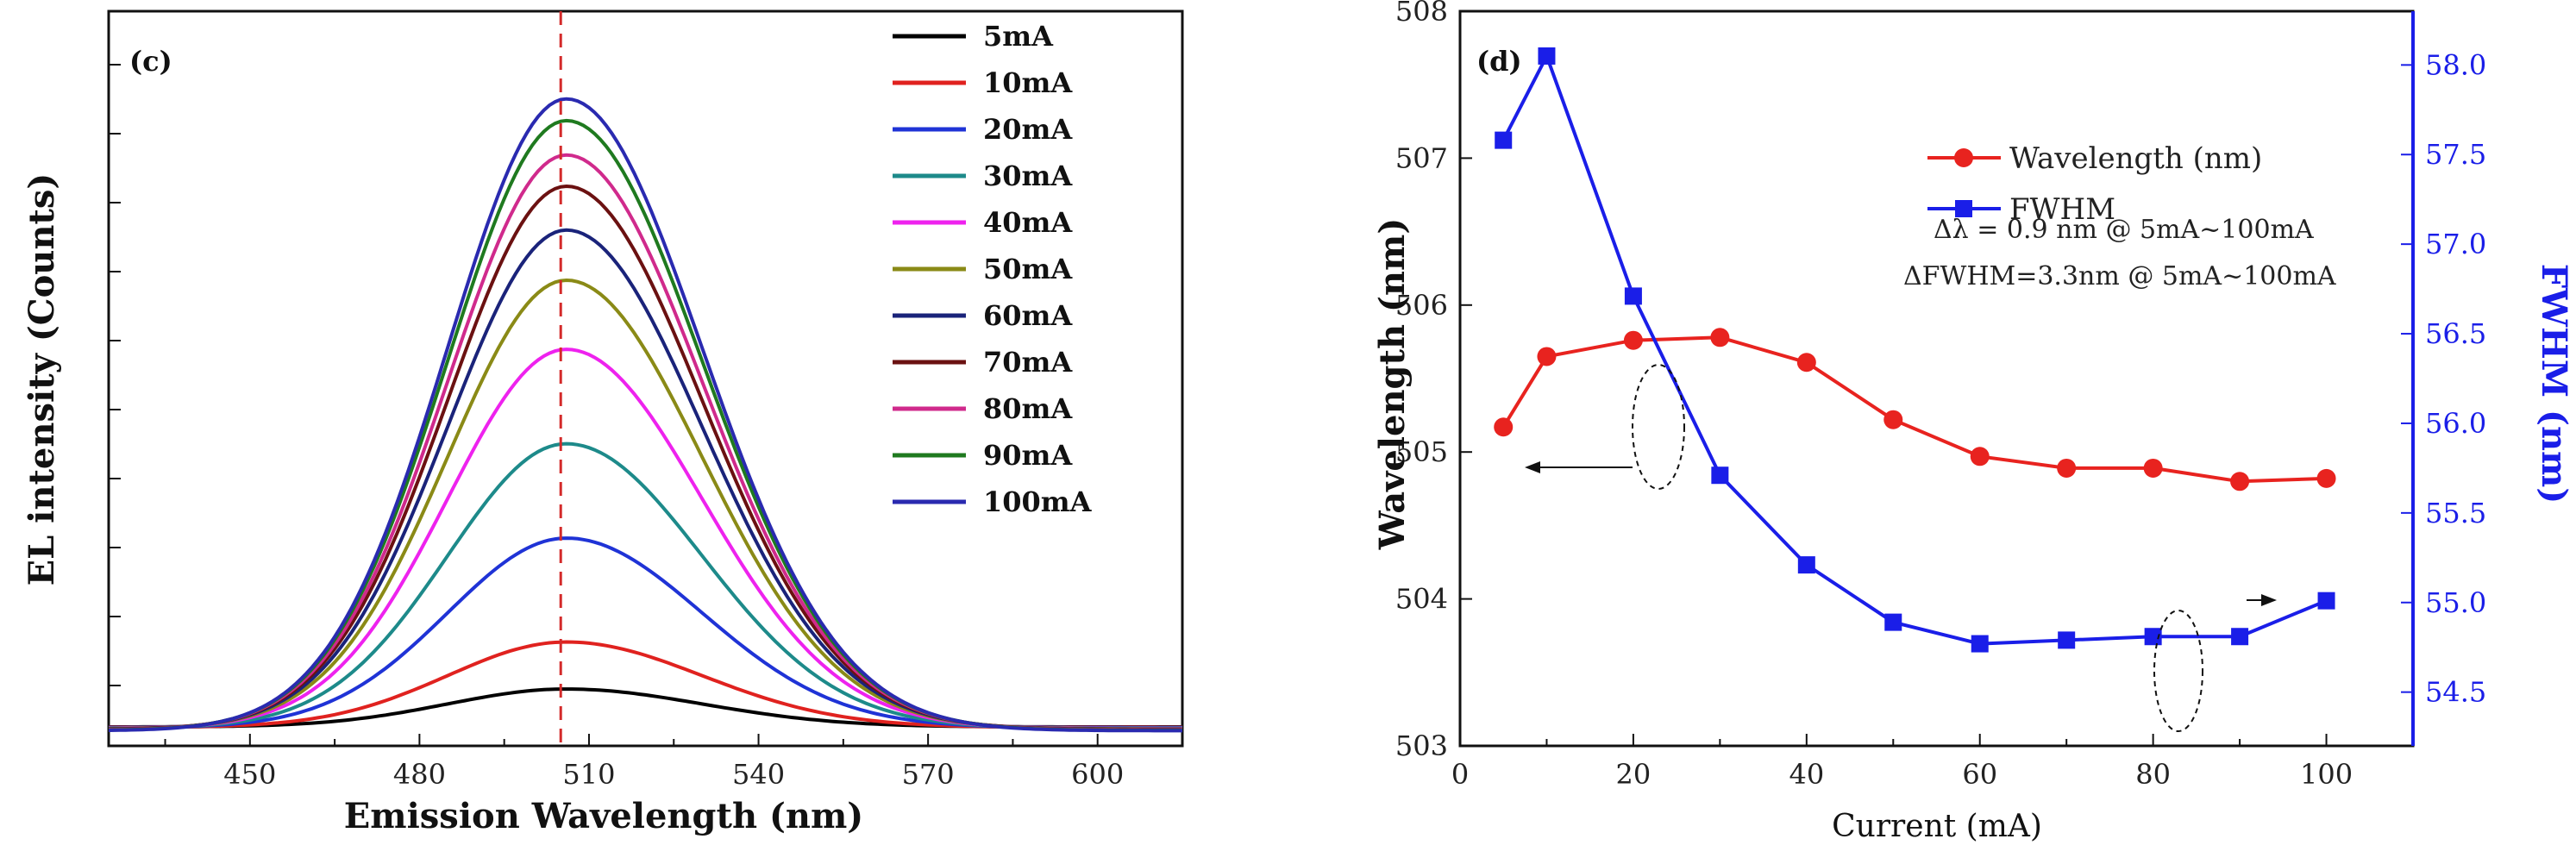 The width and height of the screenshot is (2576, 864). What do you see at coordinates (1421, 746) in the screenshot?
I see `panel-d-y-tick-label: 503` at bounding box center [1421, 746].